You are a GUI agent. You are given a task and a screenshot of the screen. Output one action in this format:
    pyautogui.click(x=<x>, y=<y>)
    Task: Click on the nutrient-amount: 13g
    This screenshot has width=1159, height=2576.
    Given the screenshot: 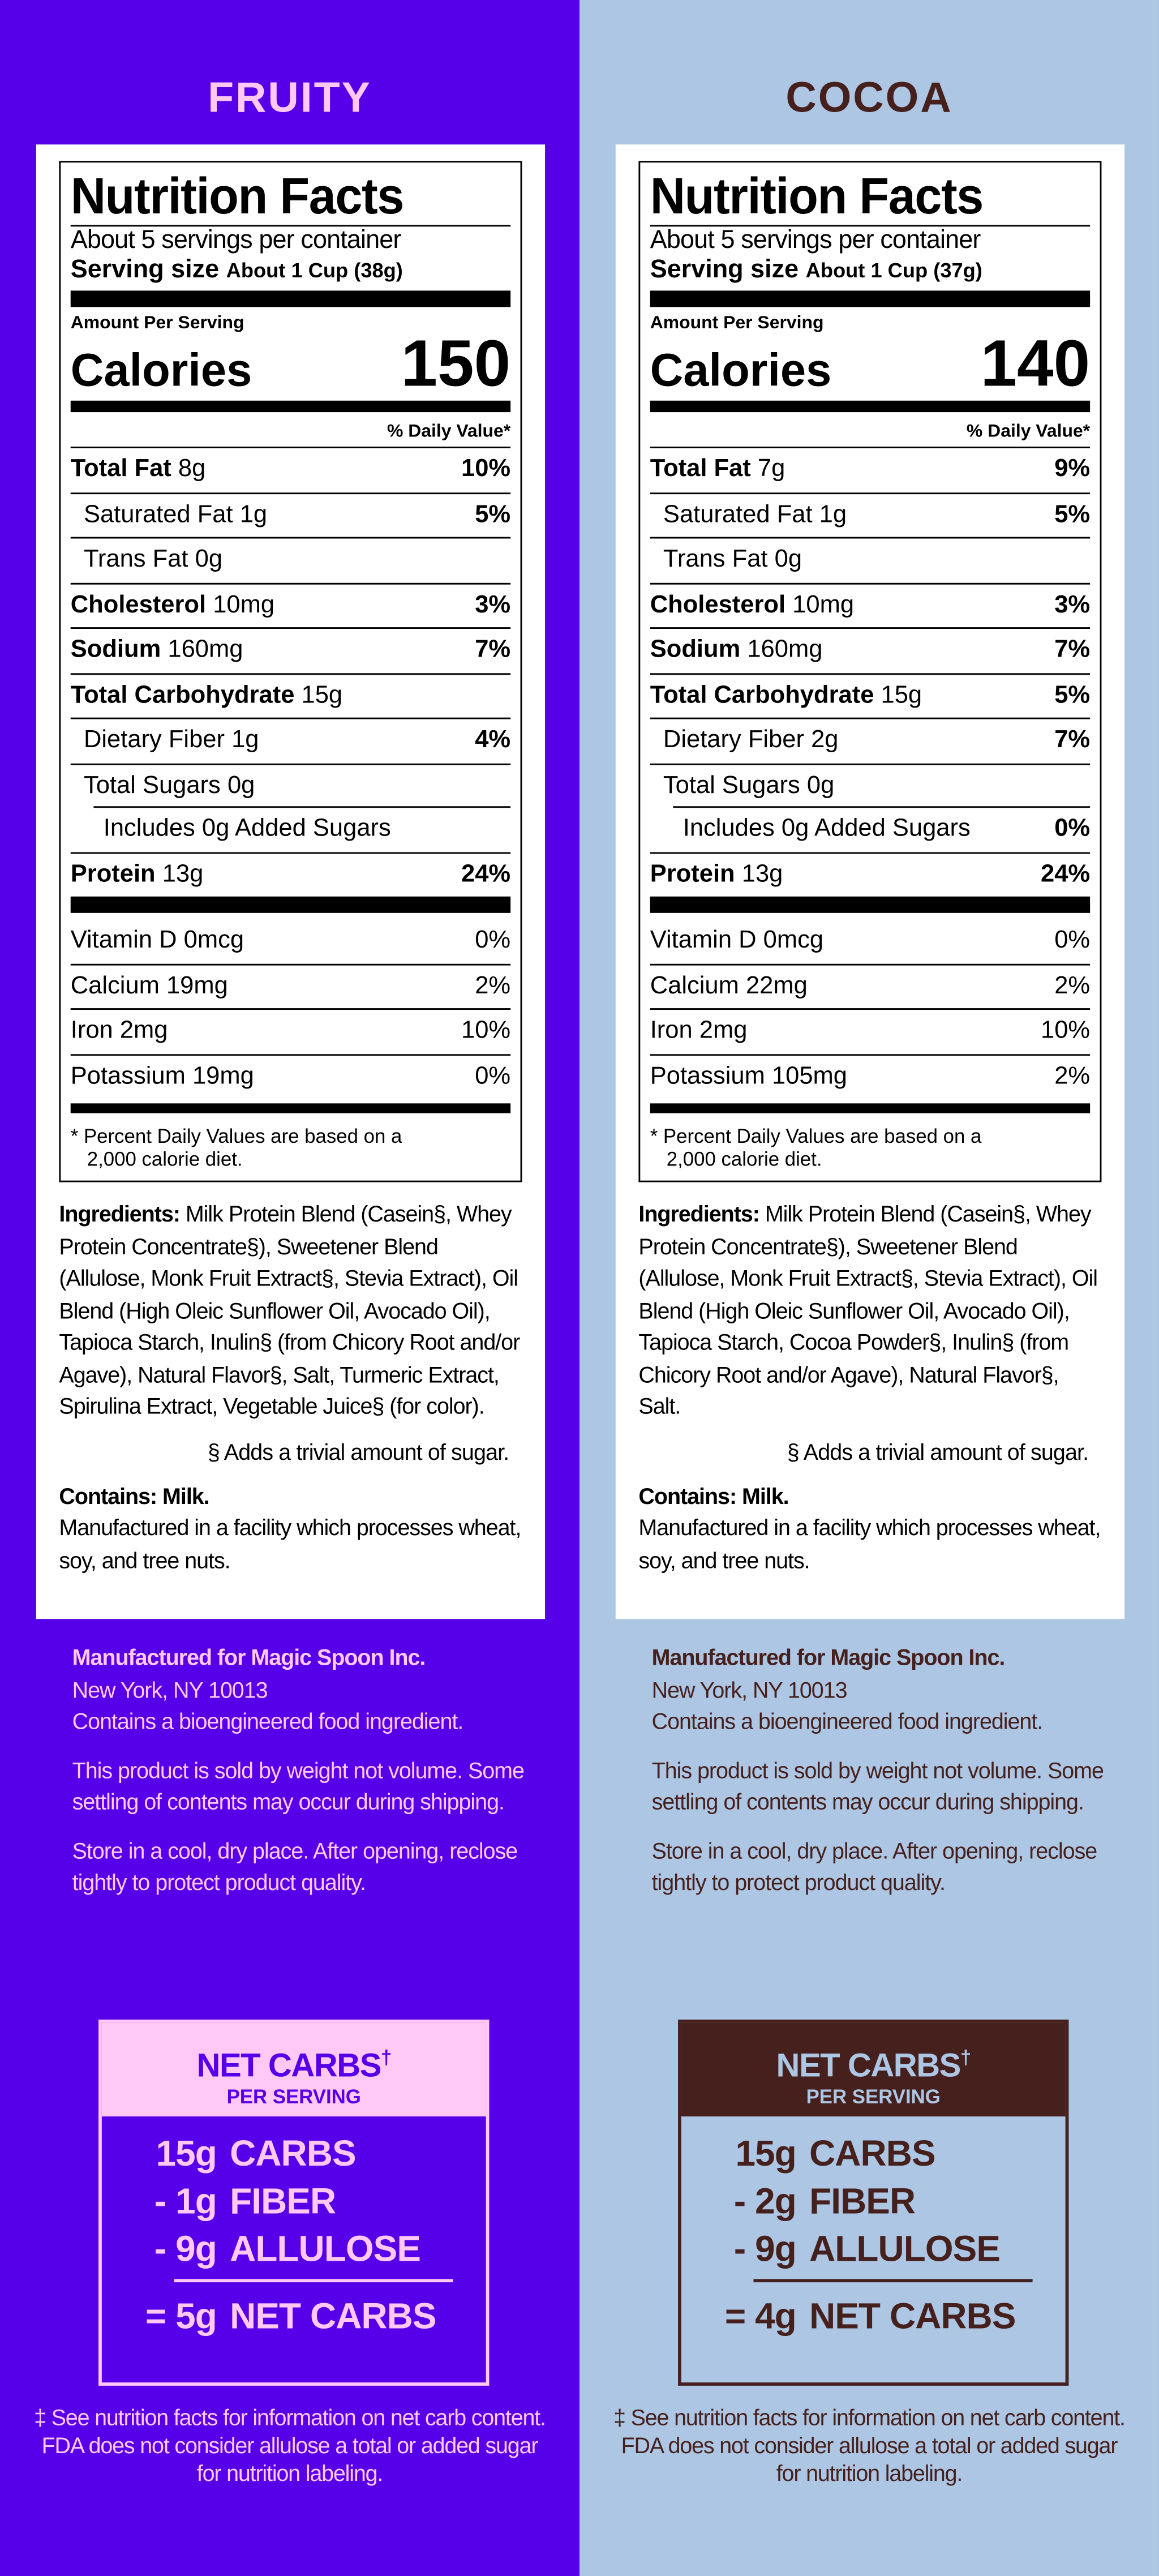 What is the action you would take?
    pyautogui.click(x=762, y=873)
    